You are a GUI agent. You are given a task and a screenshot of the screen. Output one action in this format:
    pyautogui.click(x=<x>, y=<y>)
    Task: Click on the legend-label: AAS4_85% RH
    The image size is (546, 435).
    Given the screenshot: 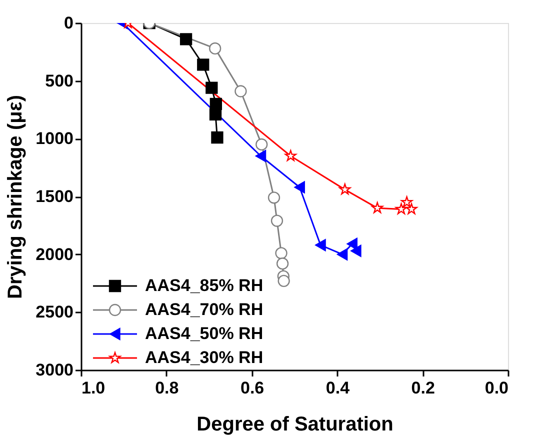 What is the action you would take?
    pyautogui.click(x=204, y=285)
    